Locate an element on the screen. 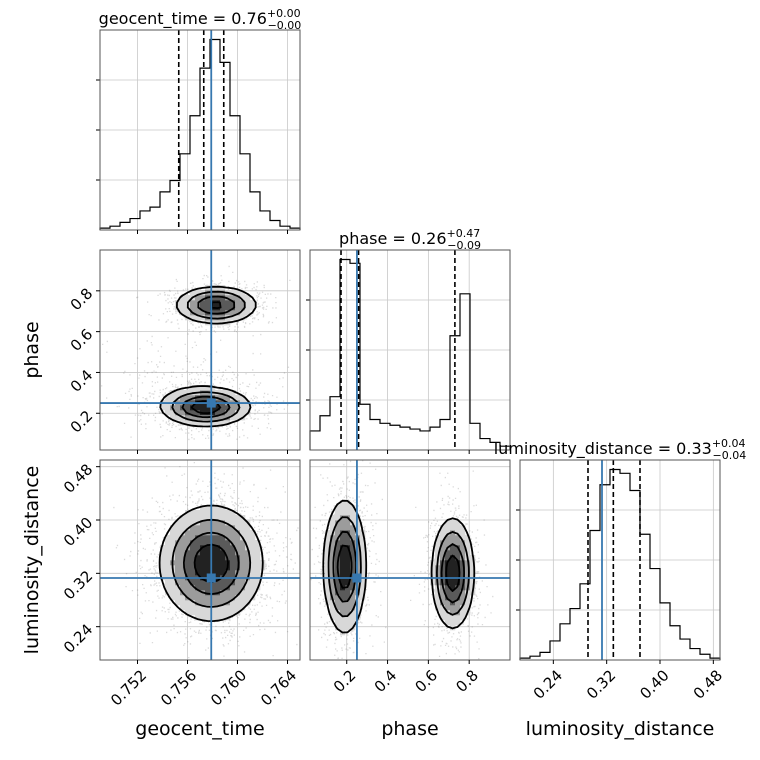 The image size is (760, 760). hist-panel-phase: phase = 0.26+0.47 −0.09 is located at coordinates (408, 340).